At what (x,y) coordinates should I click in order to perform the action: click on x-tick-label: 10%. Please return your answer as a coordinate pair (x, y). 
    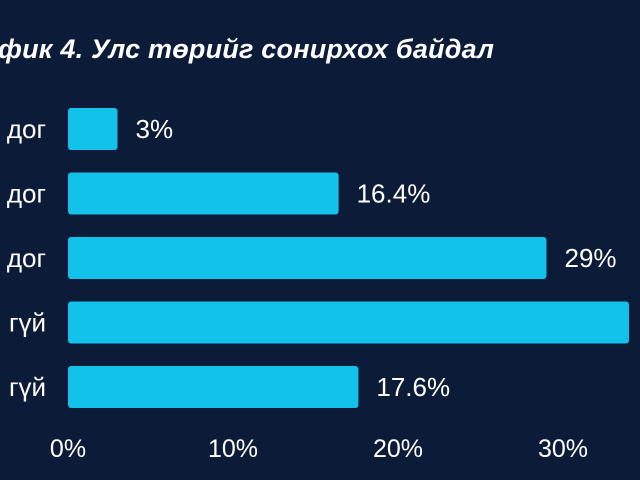
    Looking at the image, I should click on (233, 449).